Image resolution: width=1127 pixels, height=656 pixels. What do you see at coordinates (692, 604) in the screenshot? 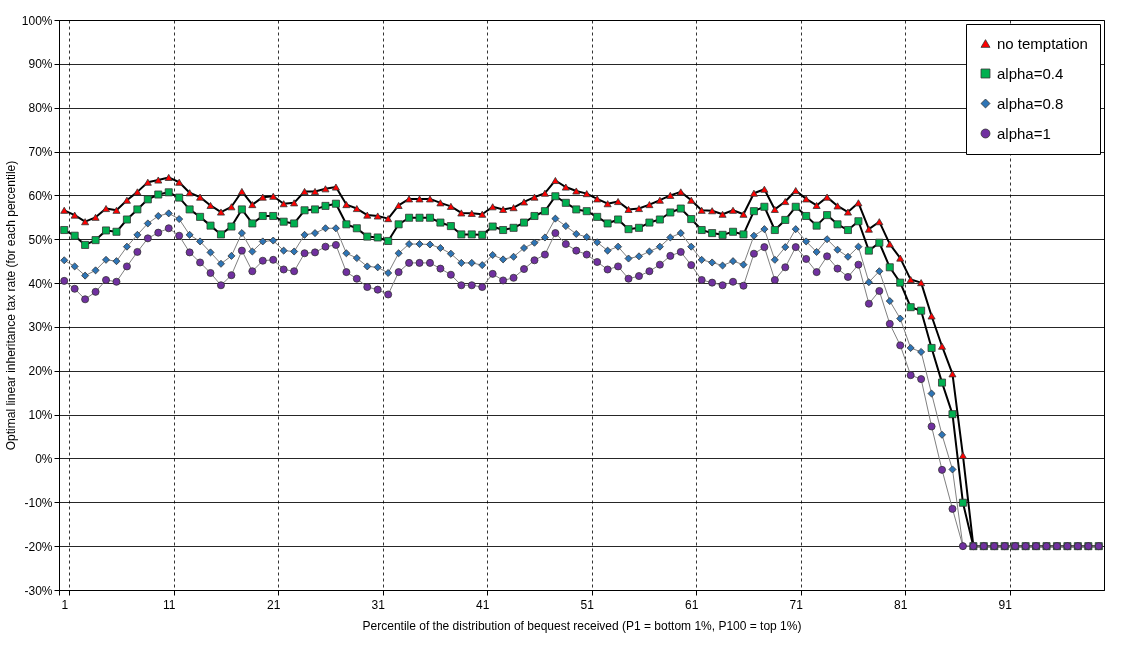
I see `x-tick-label: 61` at bounding box center [692, 604].